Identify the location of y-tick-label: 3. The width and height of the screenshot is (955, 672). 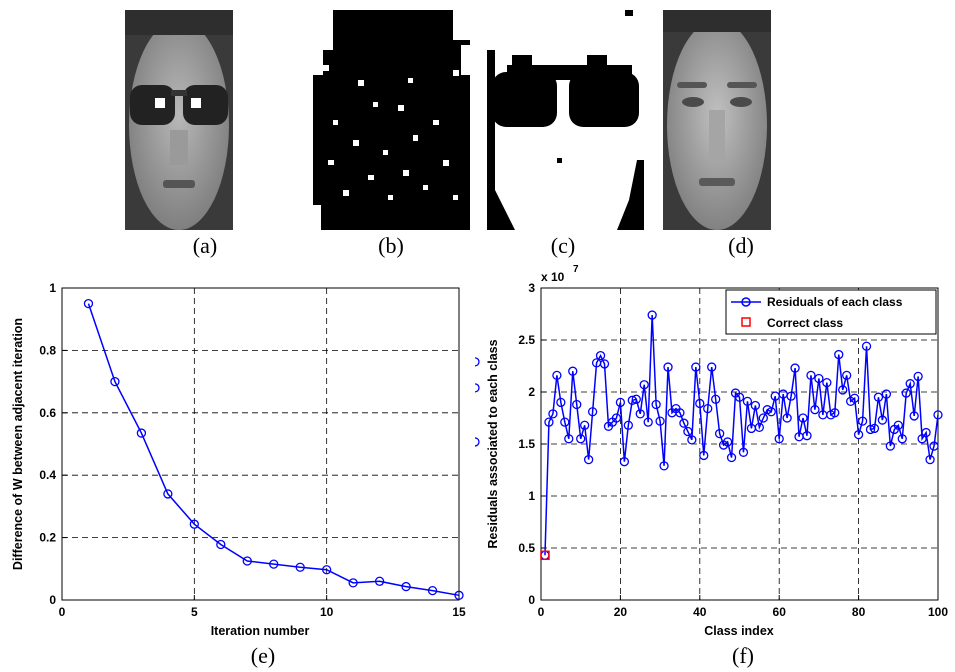
(531, 288).